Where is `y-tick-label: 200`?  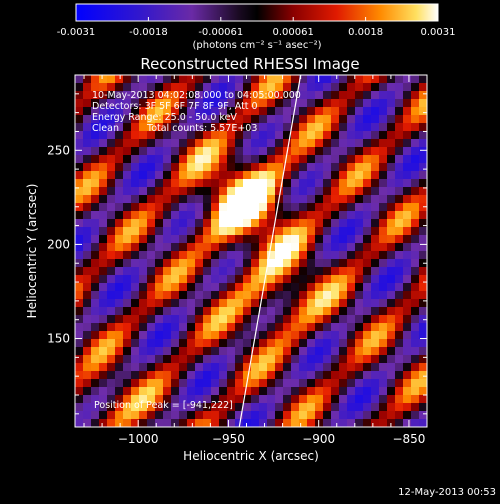 y-tick-label: 200 is located at coordinates (58, 244).